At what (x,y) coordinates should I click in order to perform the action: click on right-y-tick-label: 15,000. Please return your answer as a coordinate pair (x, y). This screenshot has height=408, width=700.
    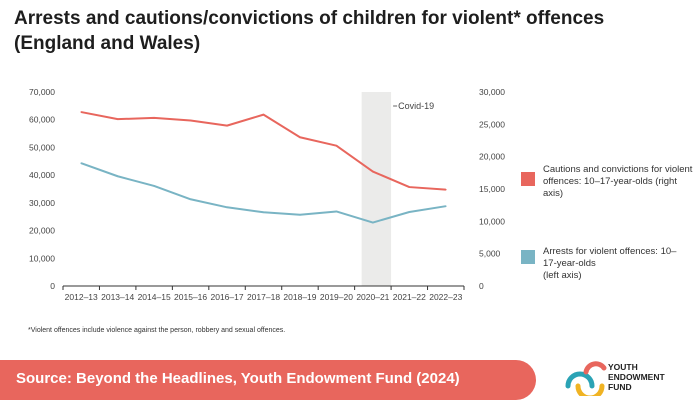
    Looking at the image, I should click on (492, 189).